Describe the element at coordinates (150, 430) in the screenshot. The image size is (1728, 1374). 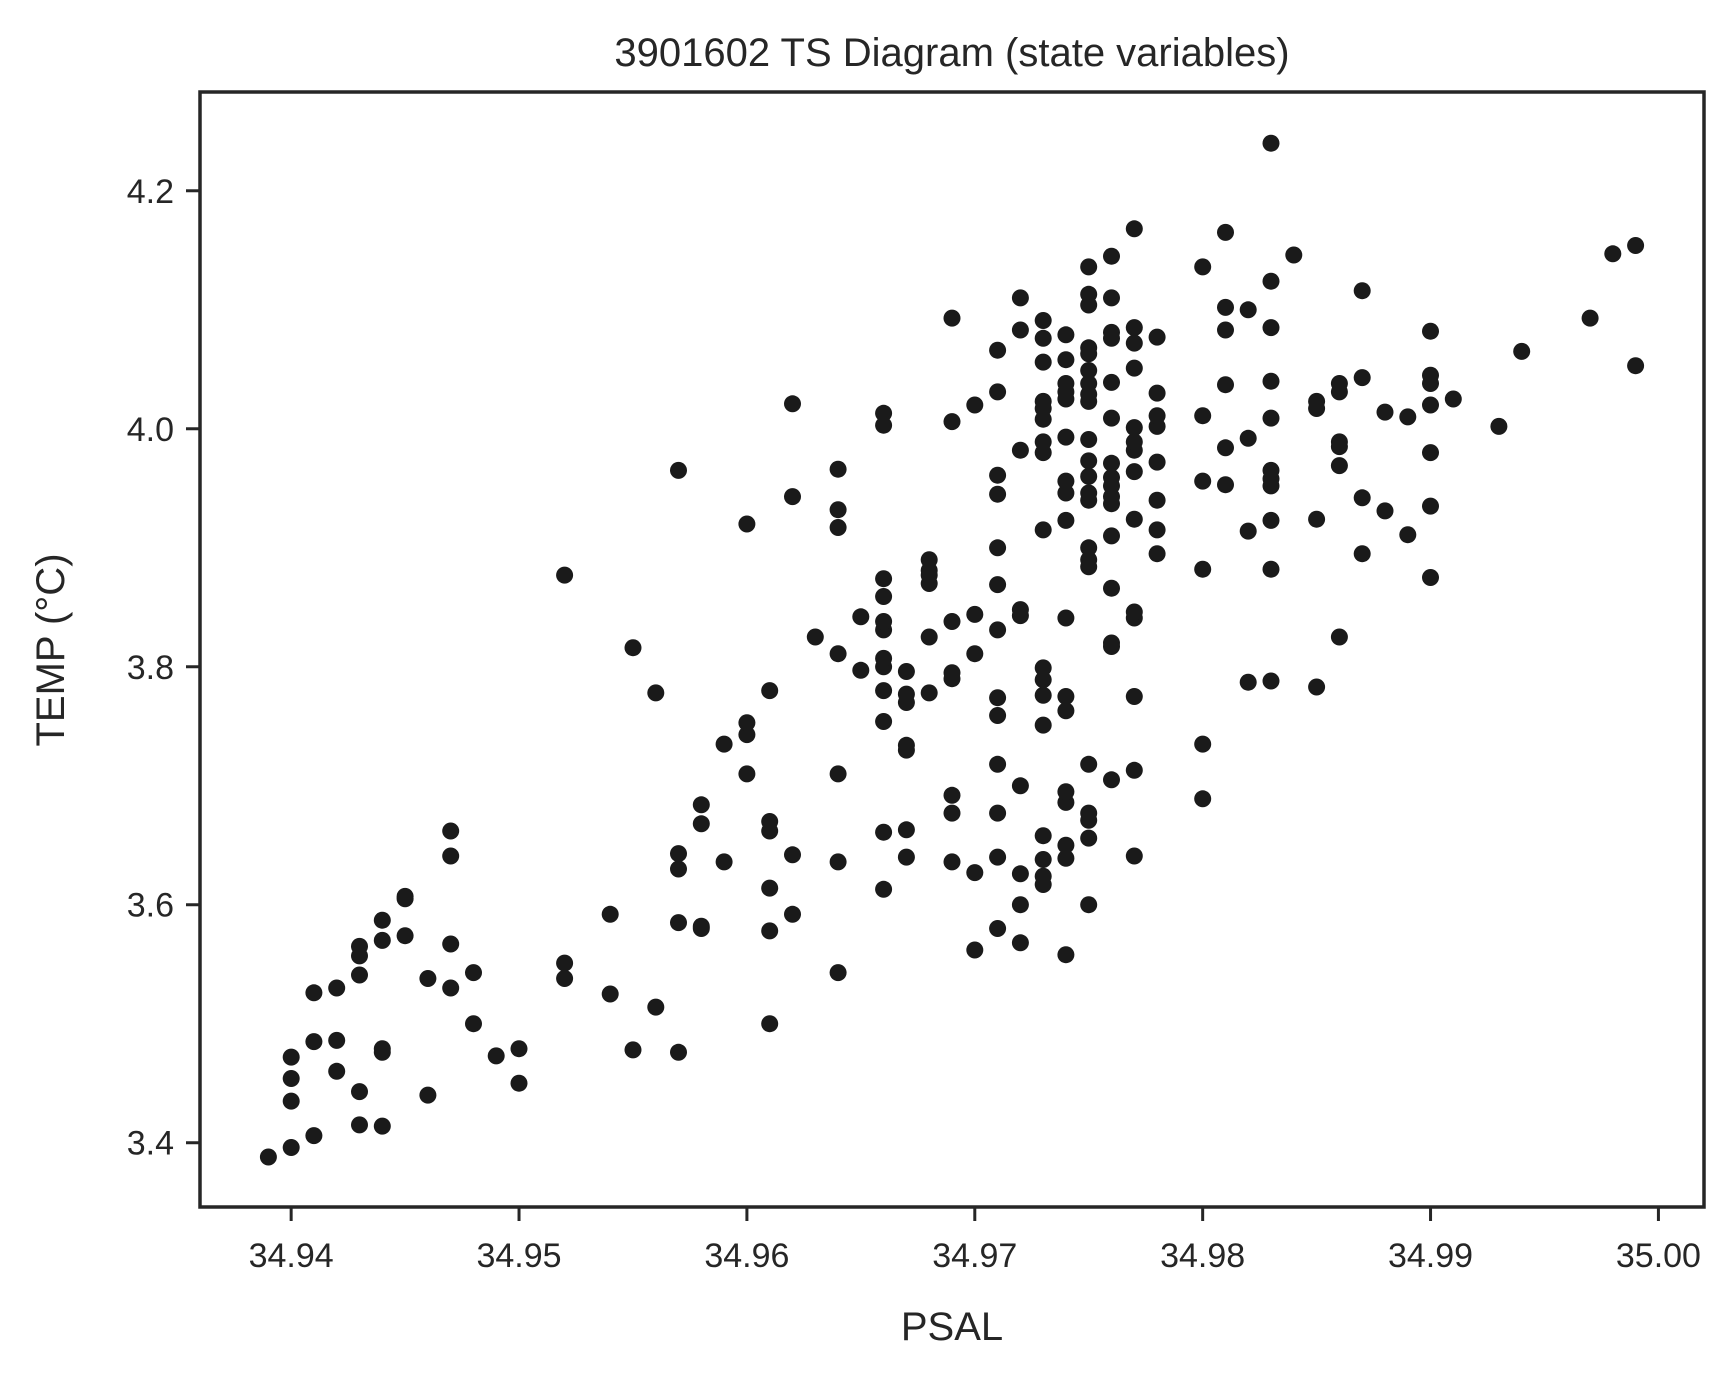
I see `y-tick-label: 4.0` at that location.